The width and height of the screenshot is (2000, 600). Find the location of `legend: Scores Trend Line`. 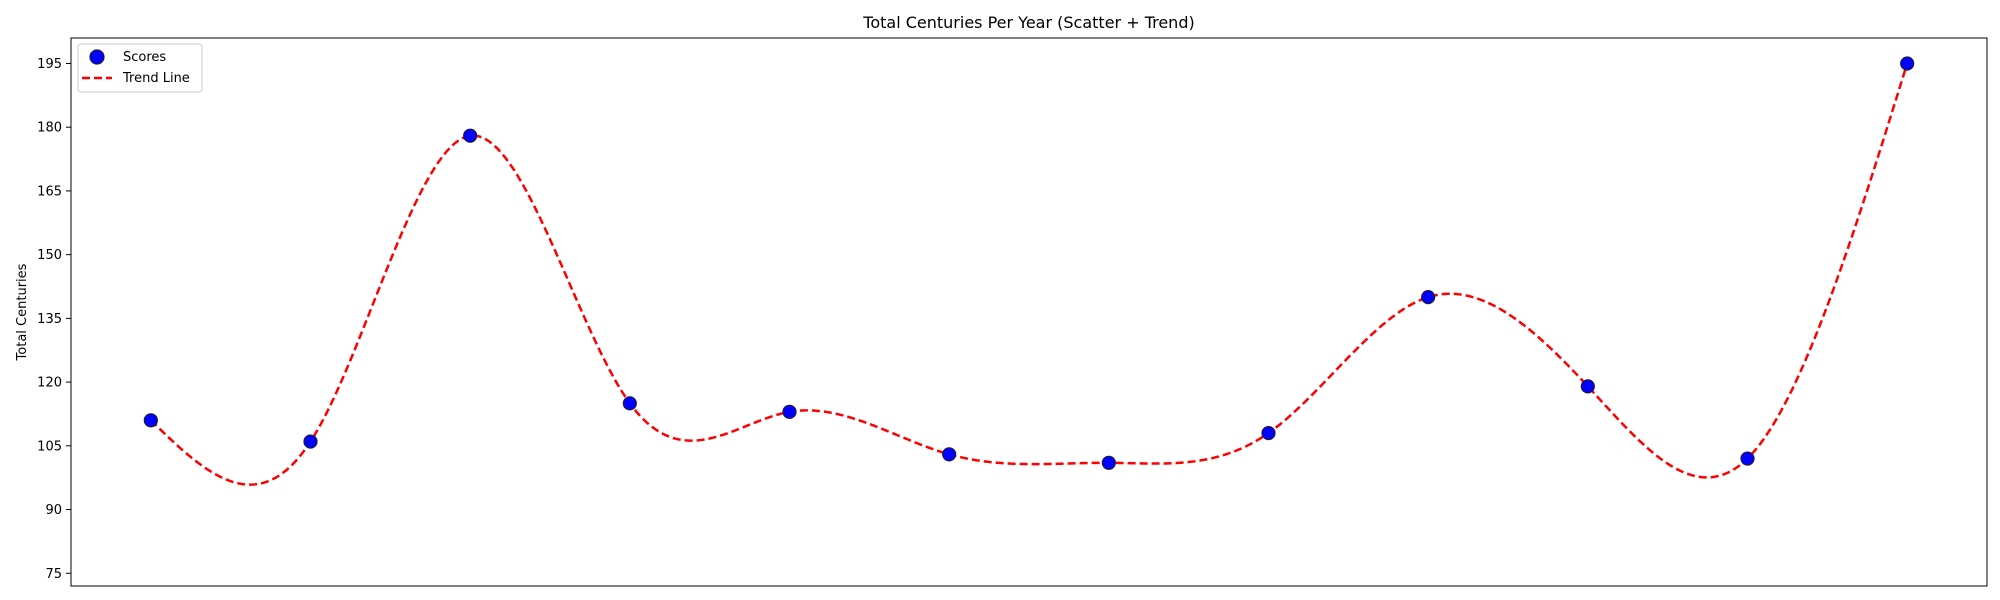

legend: Scores Trend Line is located at coordinates (140, 68).